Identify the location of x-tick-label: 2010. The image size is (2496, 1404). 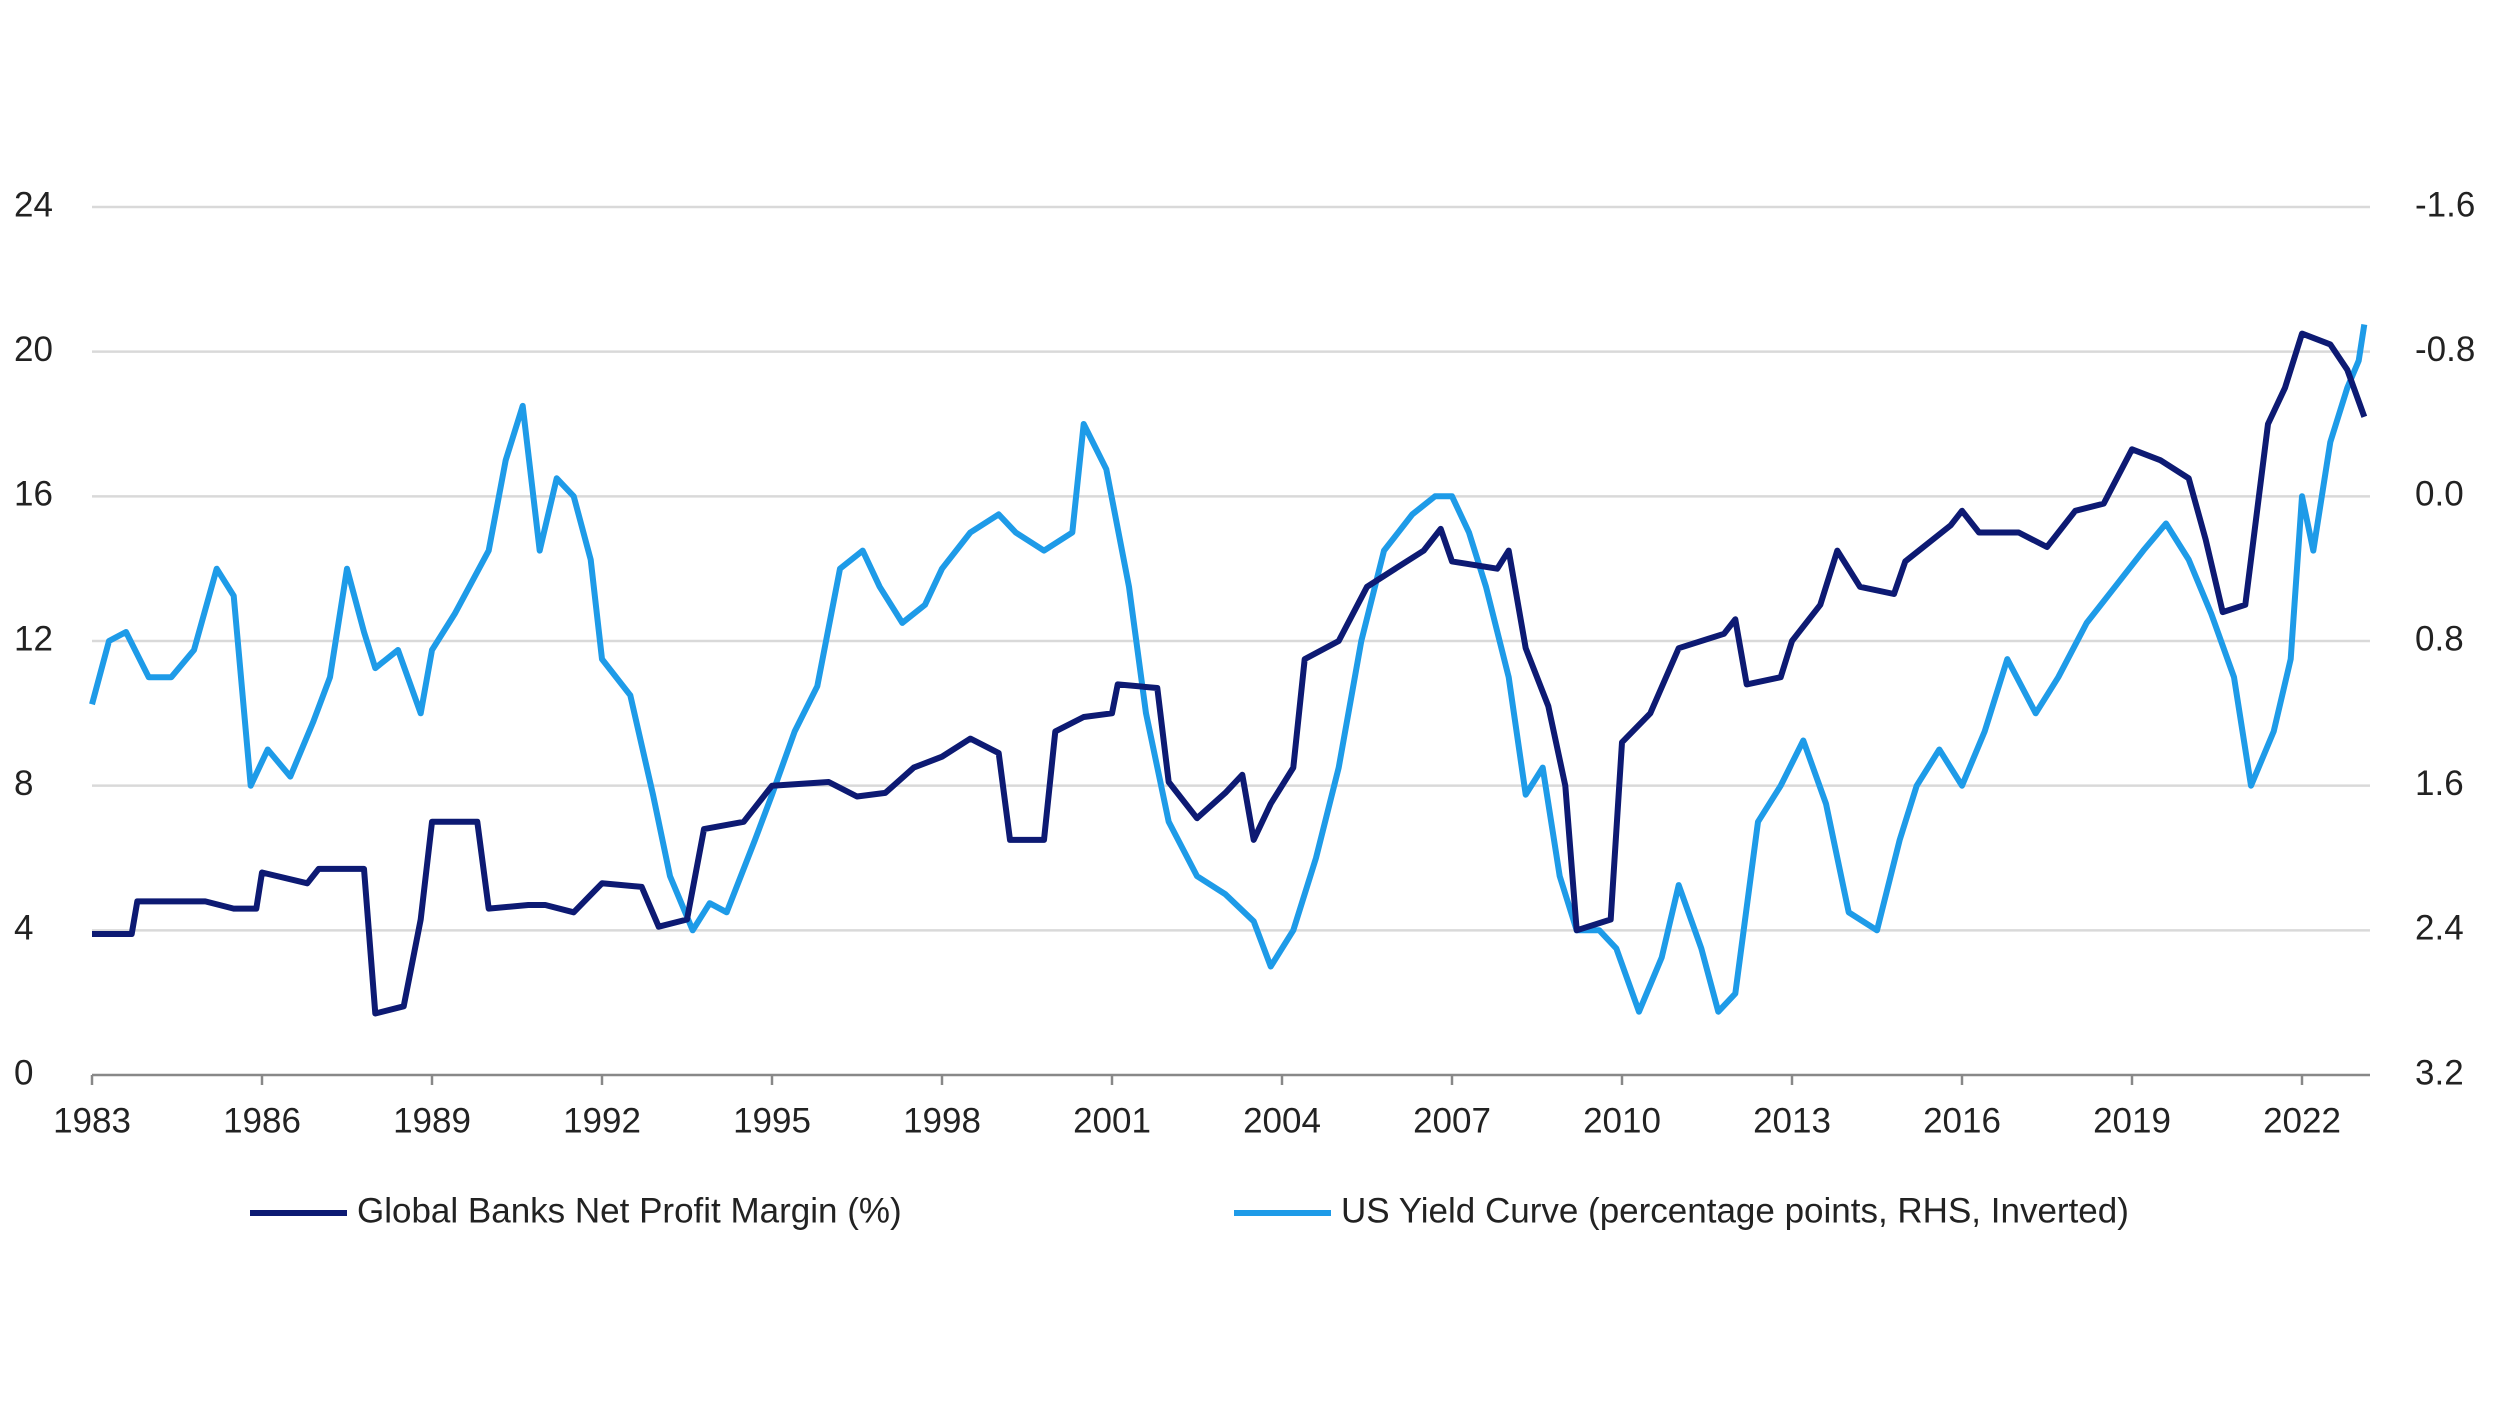
(1622, 1120).